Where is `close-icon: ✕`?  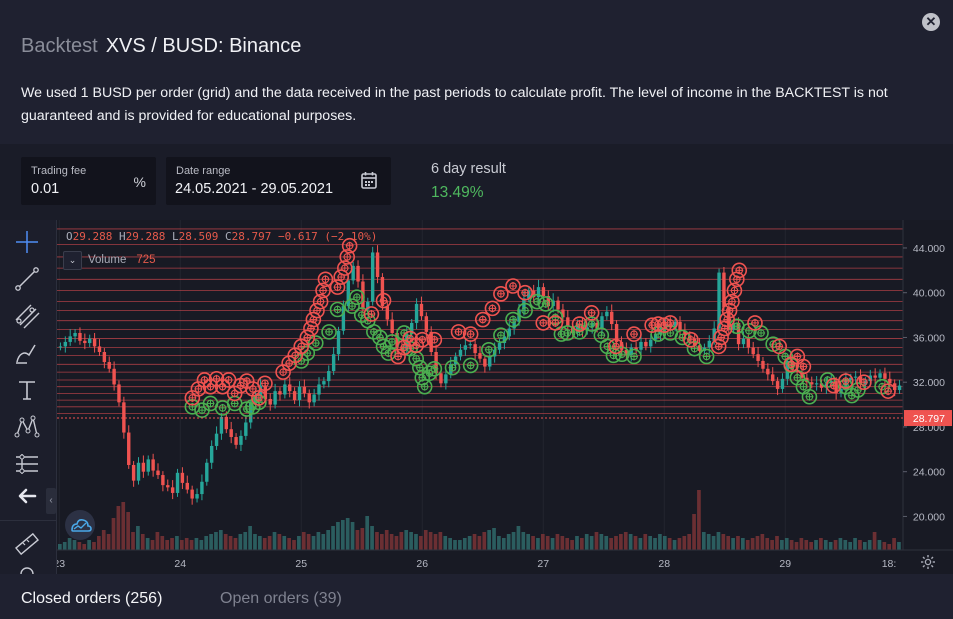
close-icon: ✕ is located at coordinates (931, 22).